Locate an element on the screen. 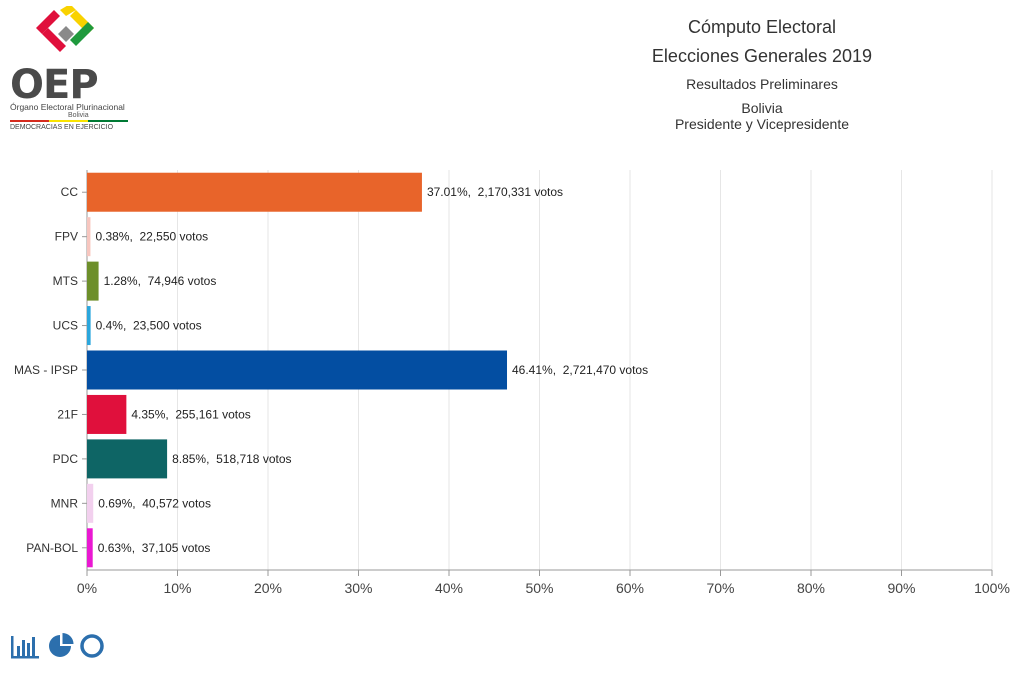  data-label: 0.4%, 23,500 votos is located at coordinates (149, 326).